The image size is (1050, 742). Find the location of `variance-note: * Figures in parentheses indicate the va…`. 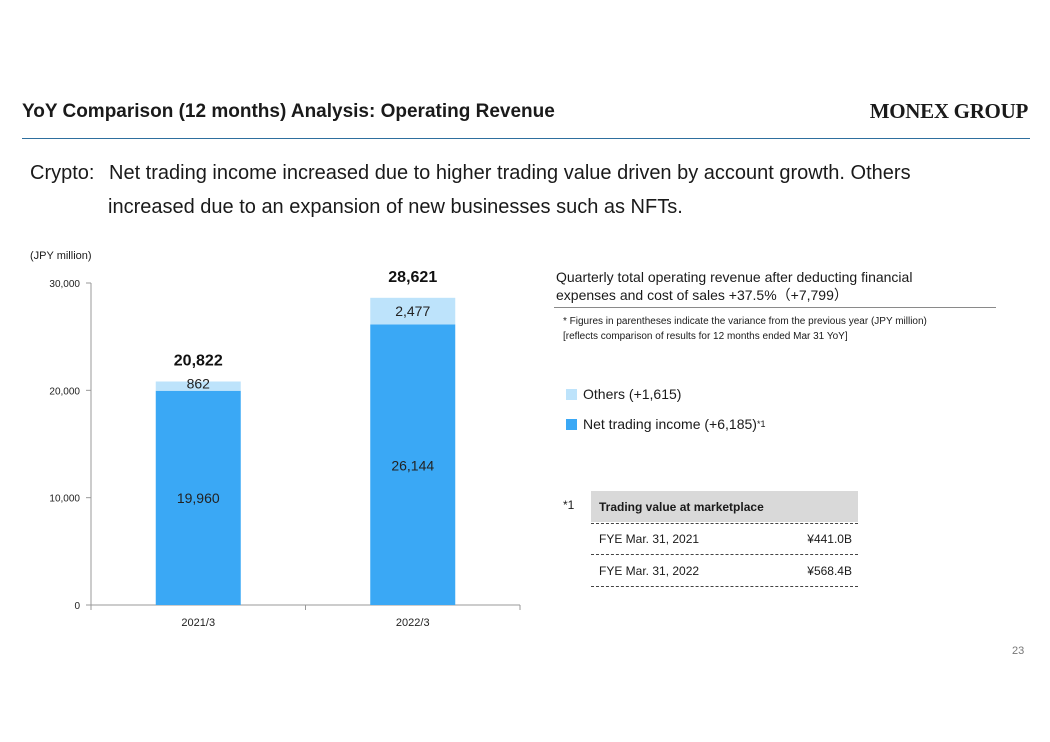

variance-note: * Figures in parentheses indicate the va… is located at coordinates (745, 321).